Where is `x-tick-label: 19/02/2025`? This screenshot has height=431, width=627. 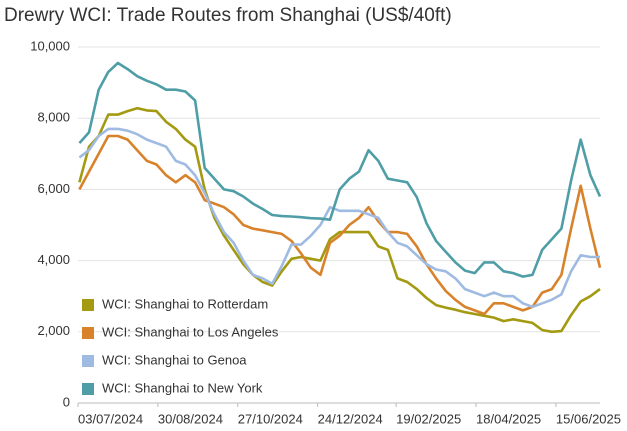 x-tick-label: 19/02/2025 is located at coordinates (428, 418).